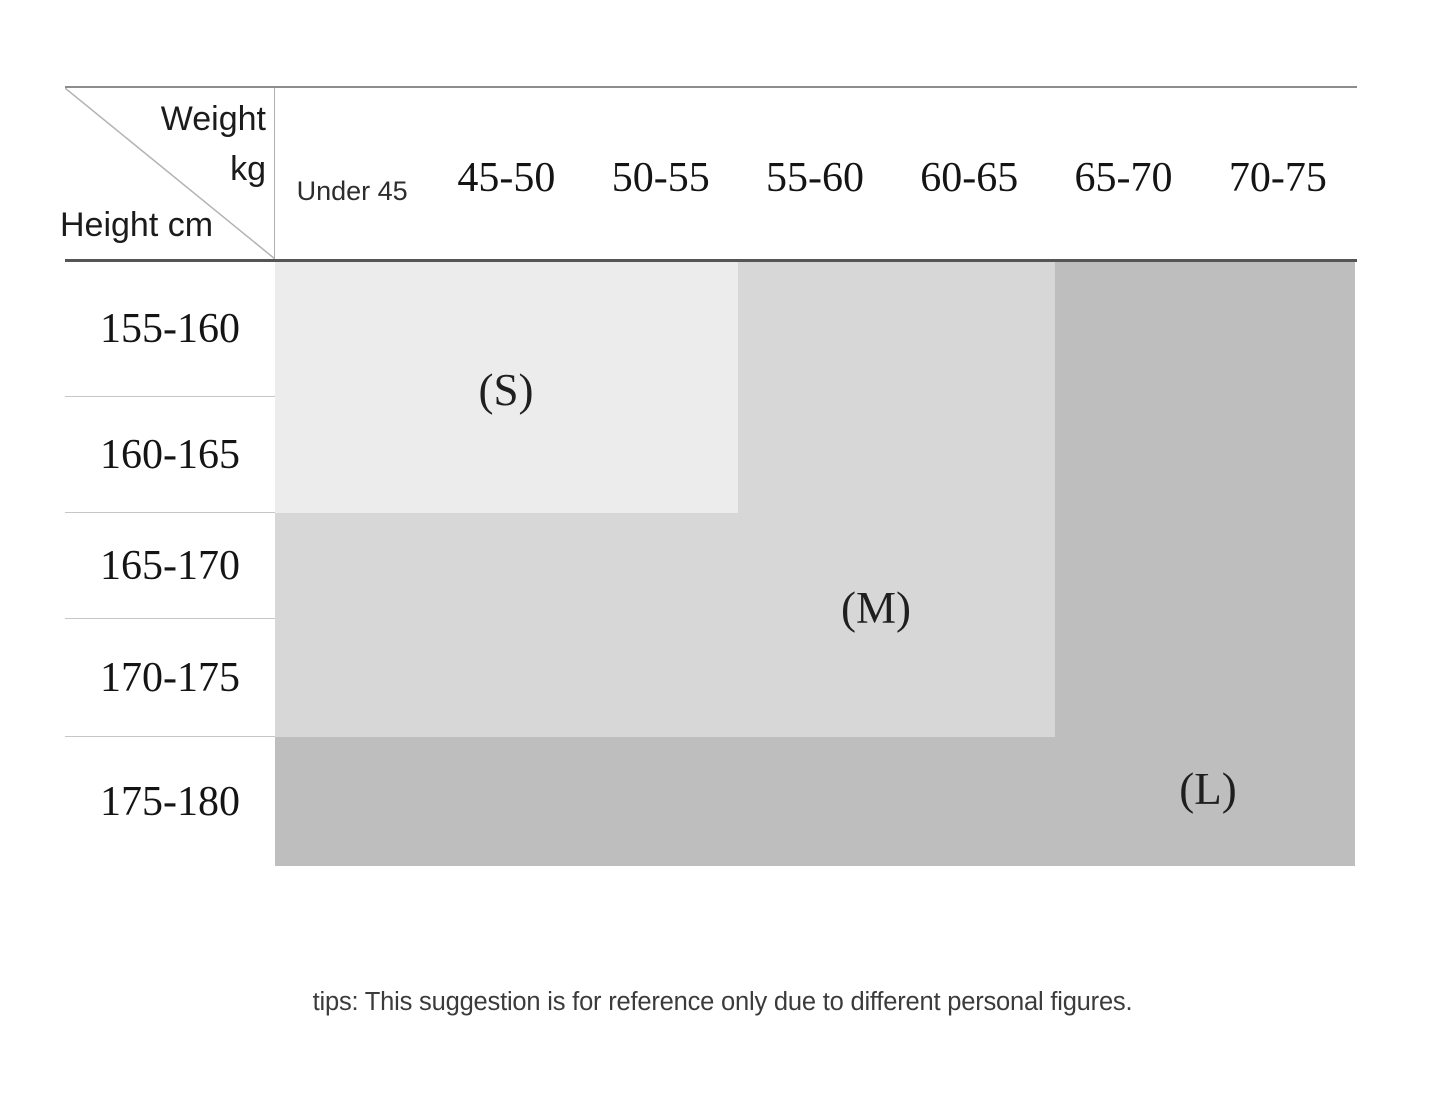 The image size is (1445, 1100). I want to click on height-row-170-175: 170-175, so click(170, 678).